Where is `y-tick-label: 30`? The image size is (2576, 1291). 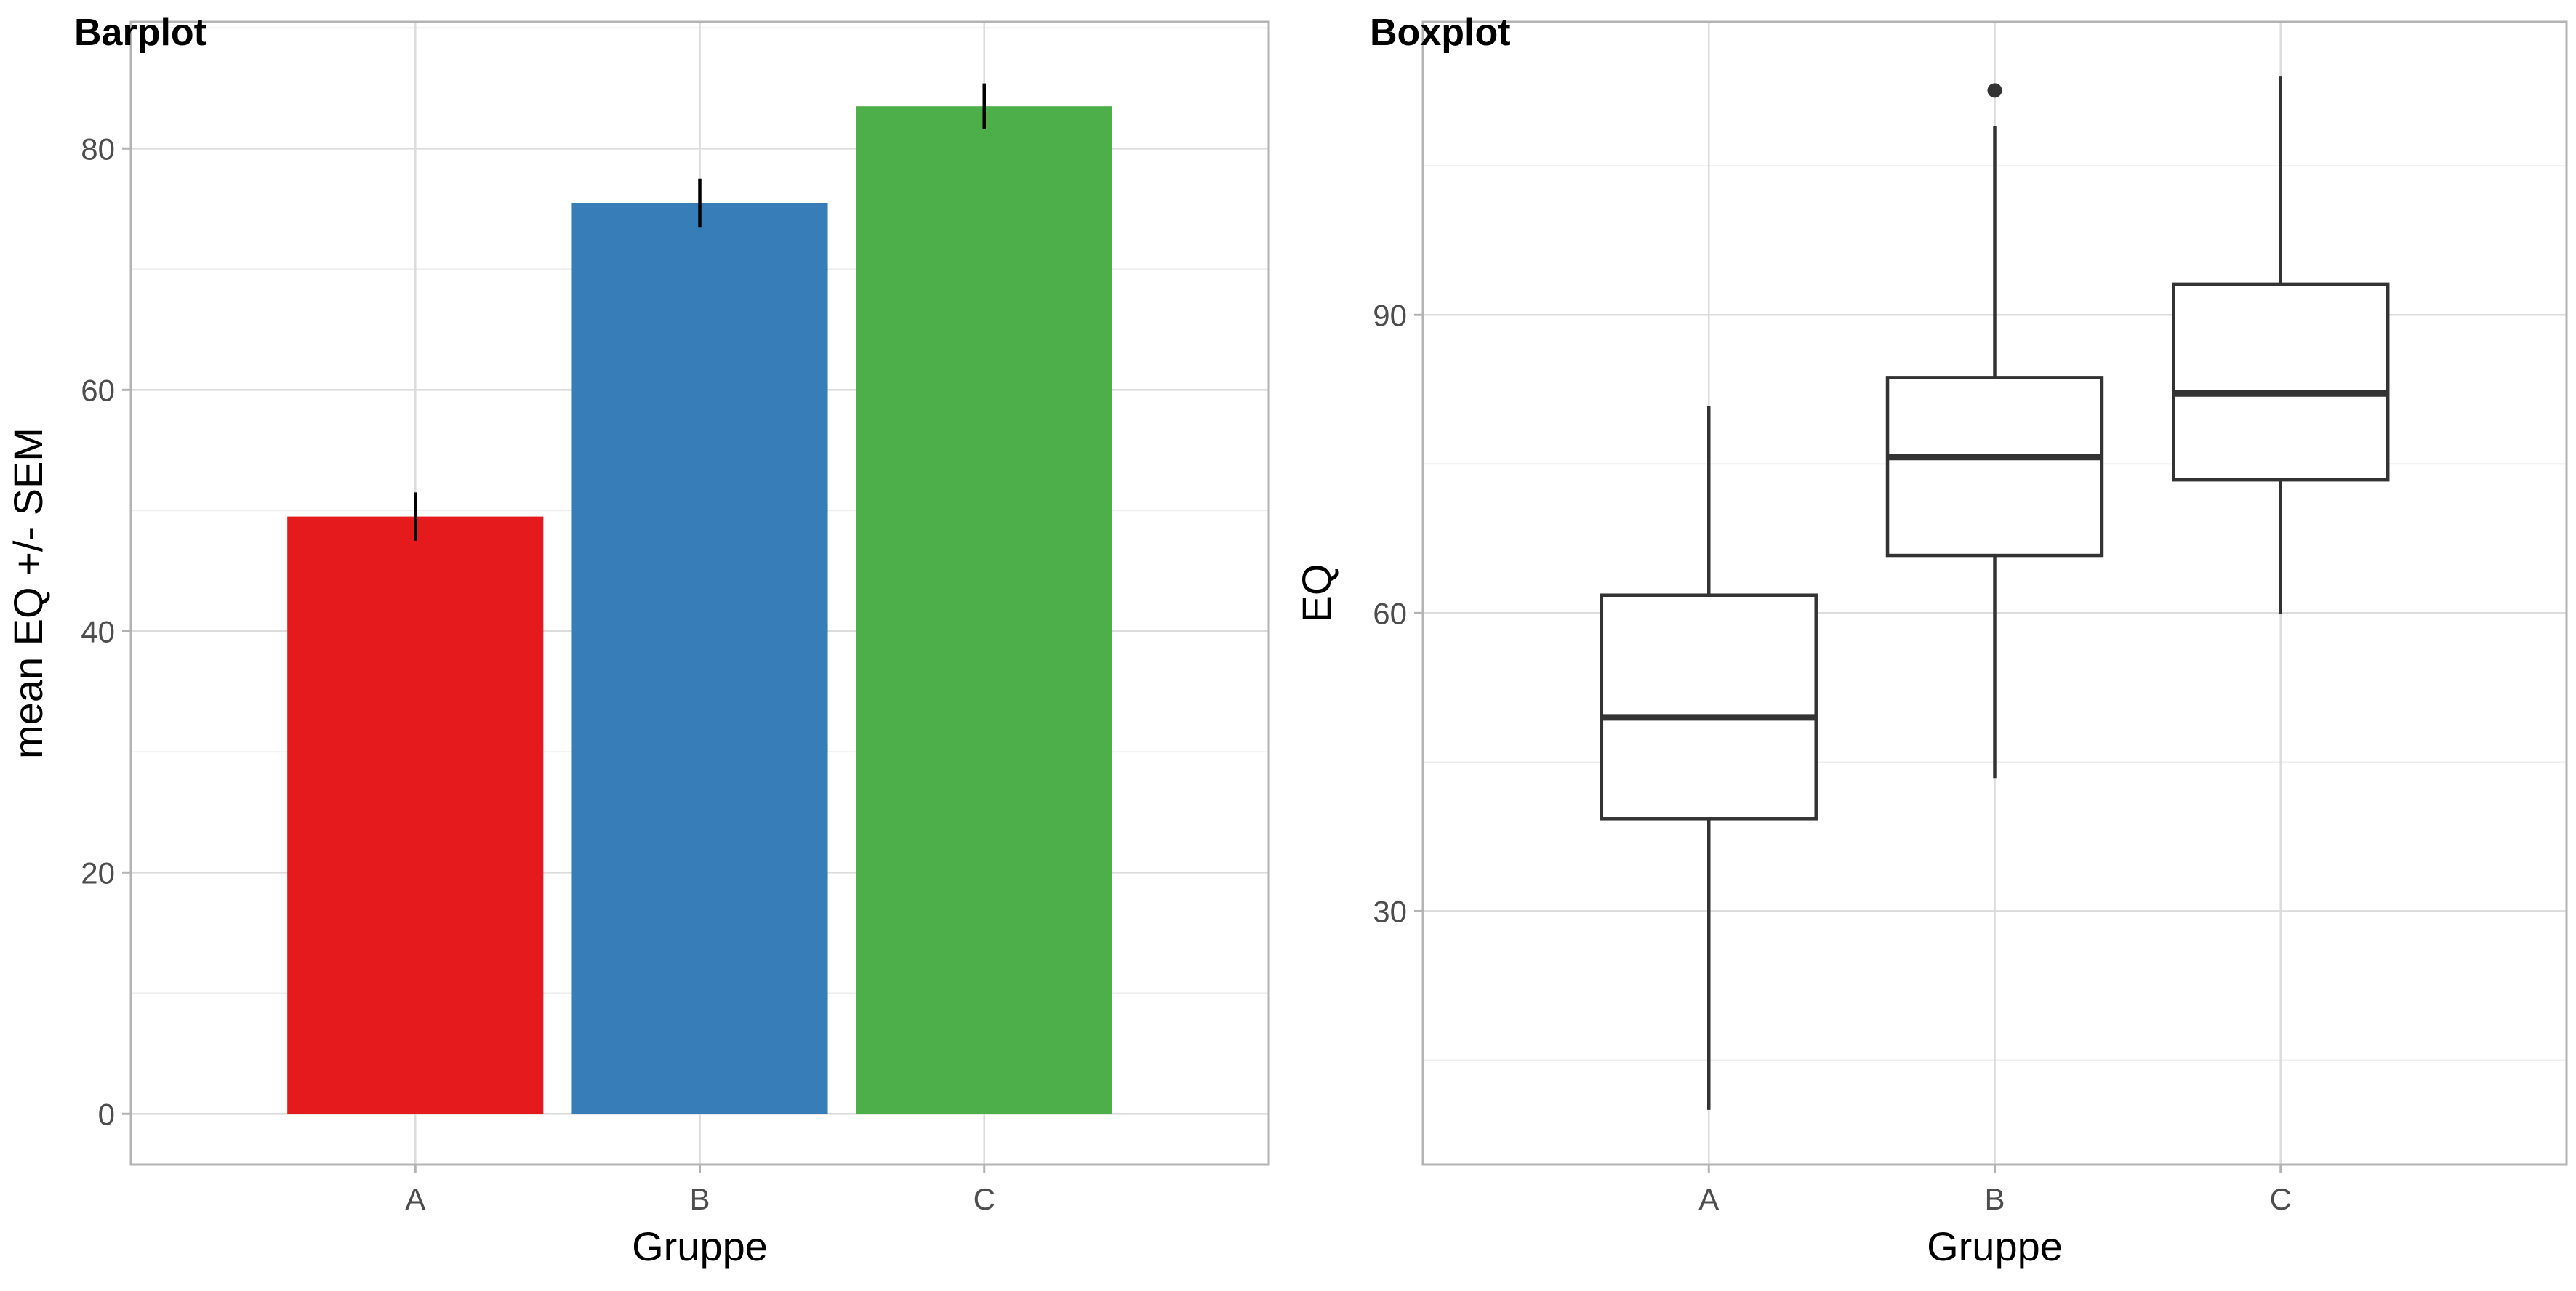 y-tick-label: 30 is located at coordinates (1390, 911).